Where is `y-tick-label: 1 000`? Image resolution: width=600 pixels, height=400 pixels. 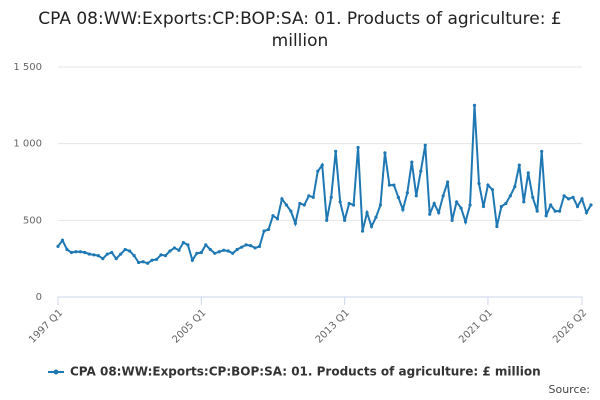
y-tick-label: 1 000 is located at coordinates (27, 144).